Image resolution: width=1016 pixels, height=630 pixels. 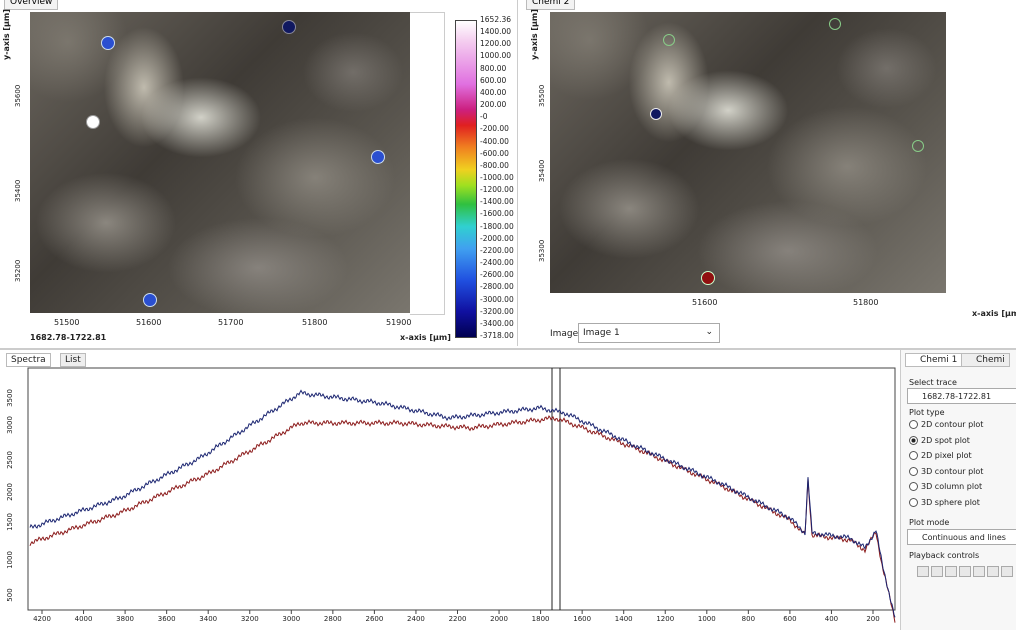 I want to click on colorbar-label: 200.00, so click(x=493, y=105).